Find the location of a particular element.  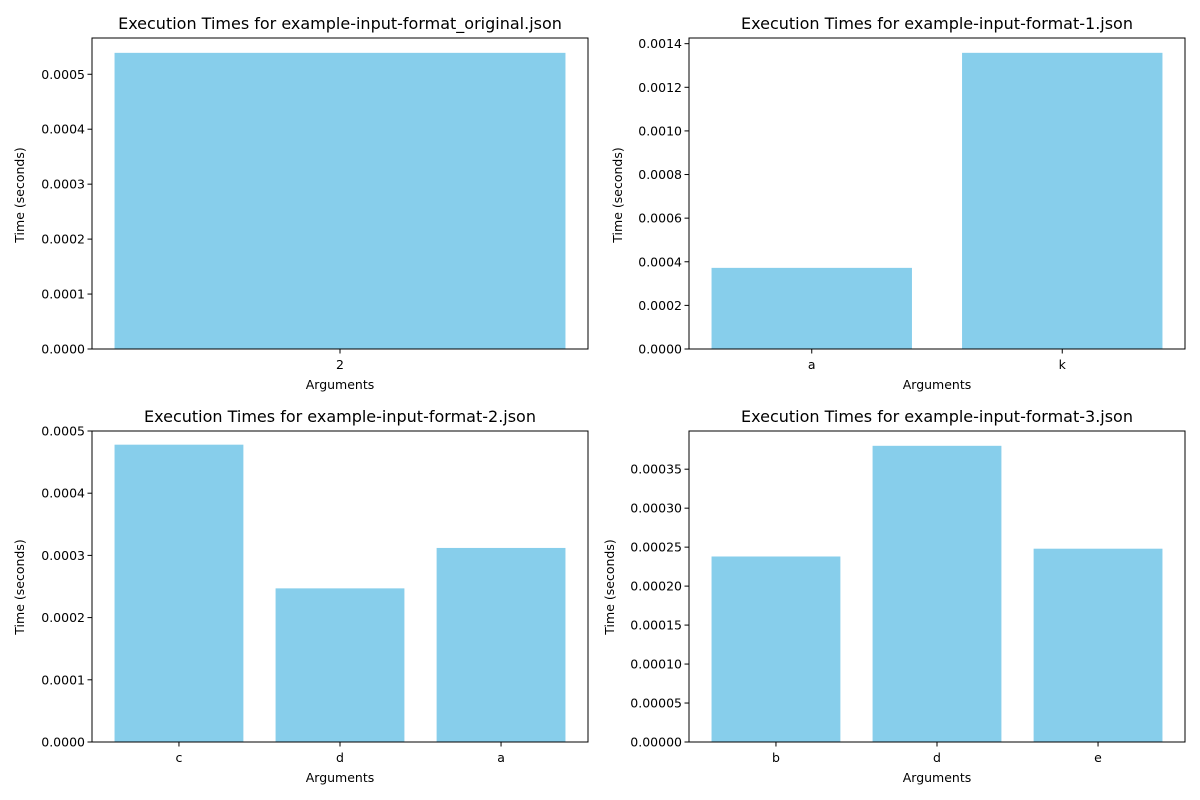

bar-b is located at coordinates (776, 649).